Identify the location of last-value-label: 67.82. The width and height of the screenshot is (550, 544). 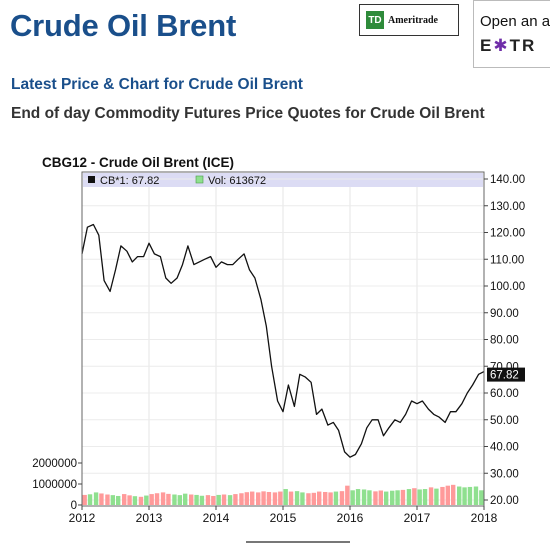
(504, 376).